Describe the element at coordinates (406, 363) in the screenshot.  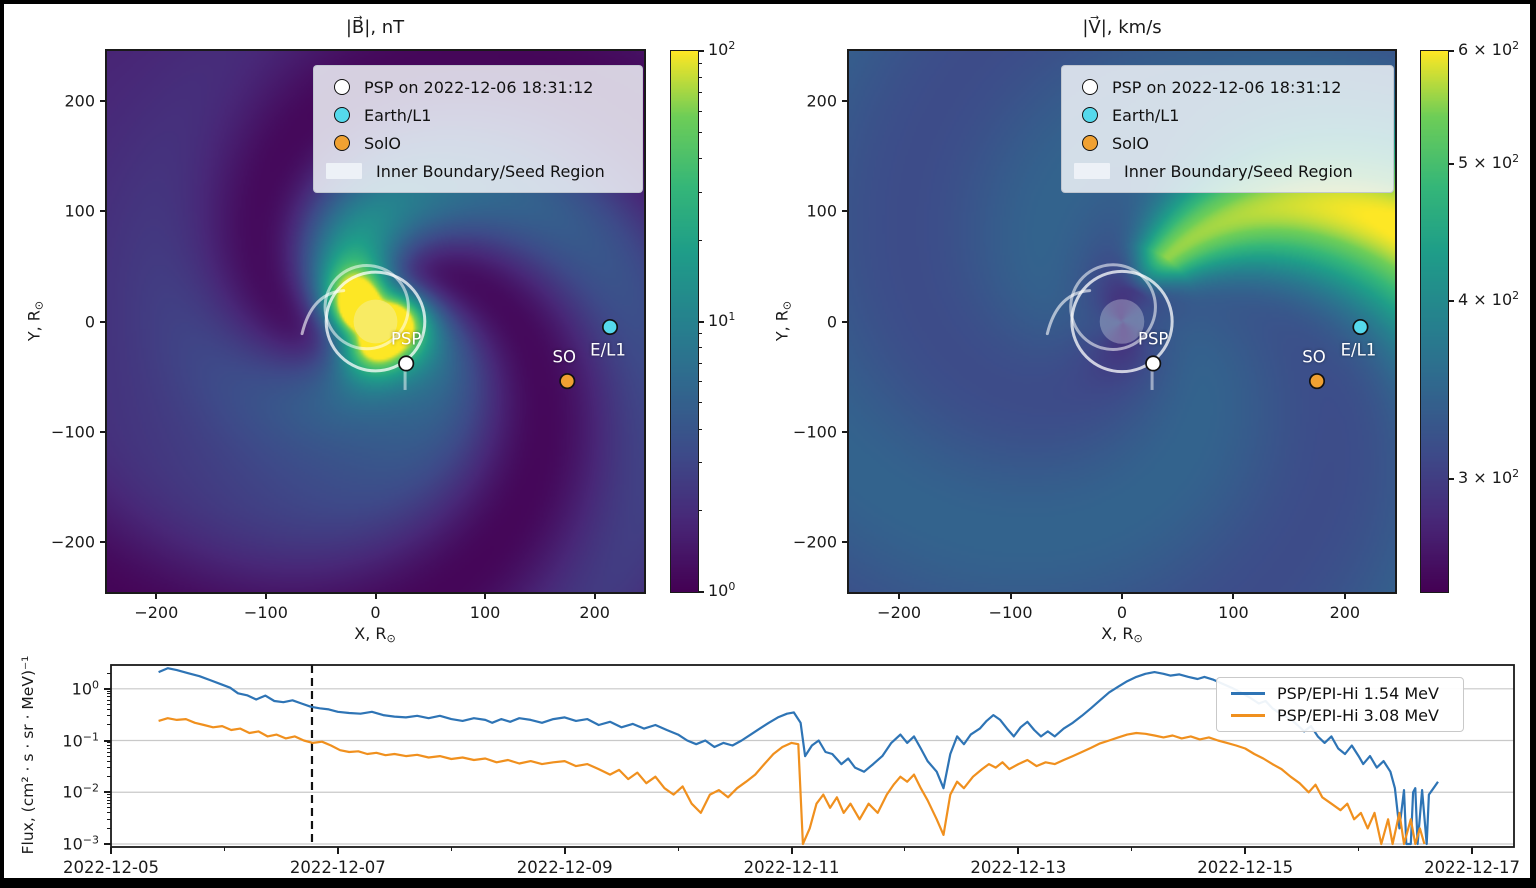
I see `panel-b-marker-psp` at that location.